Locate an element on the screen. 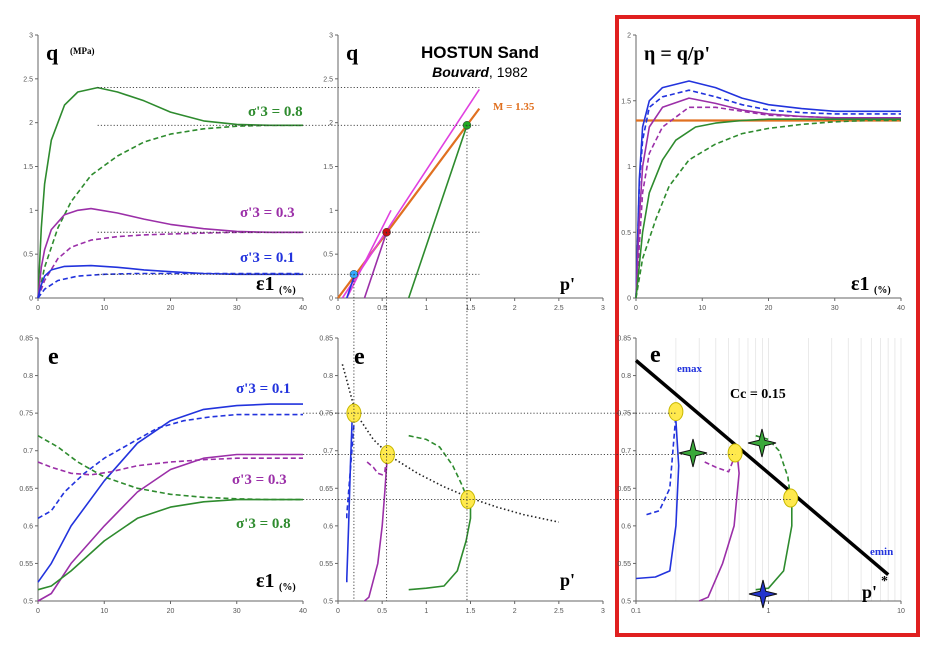  blue-star-marker is located at coordinates (763, 594).